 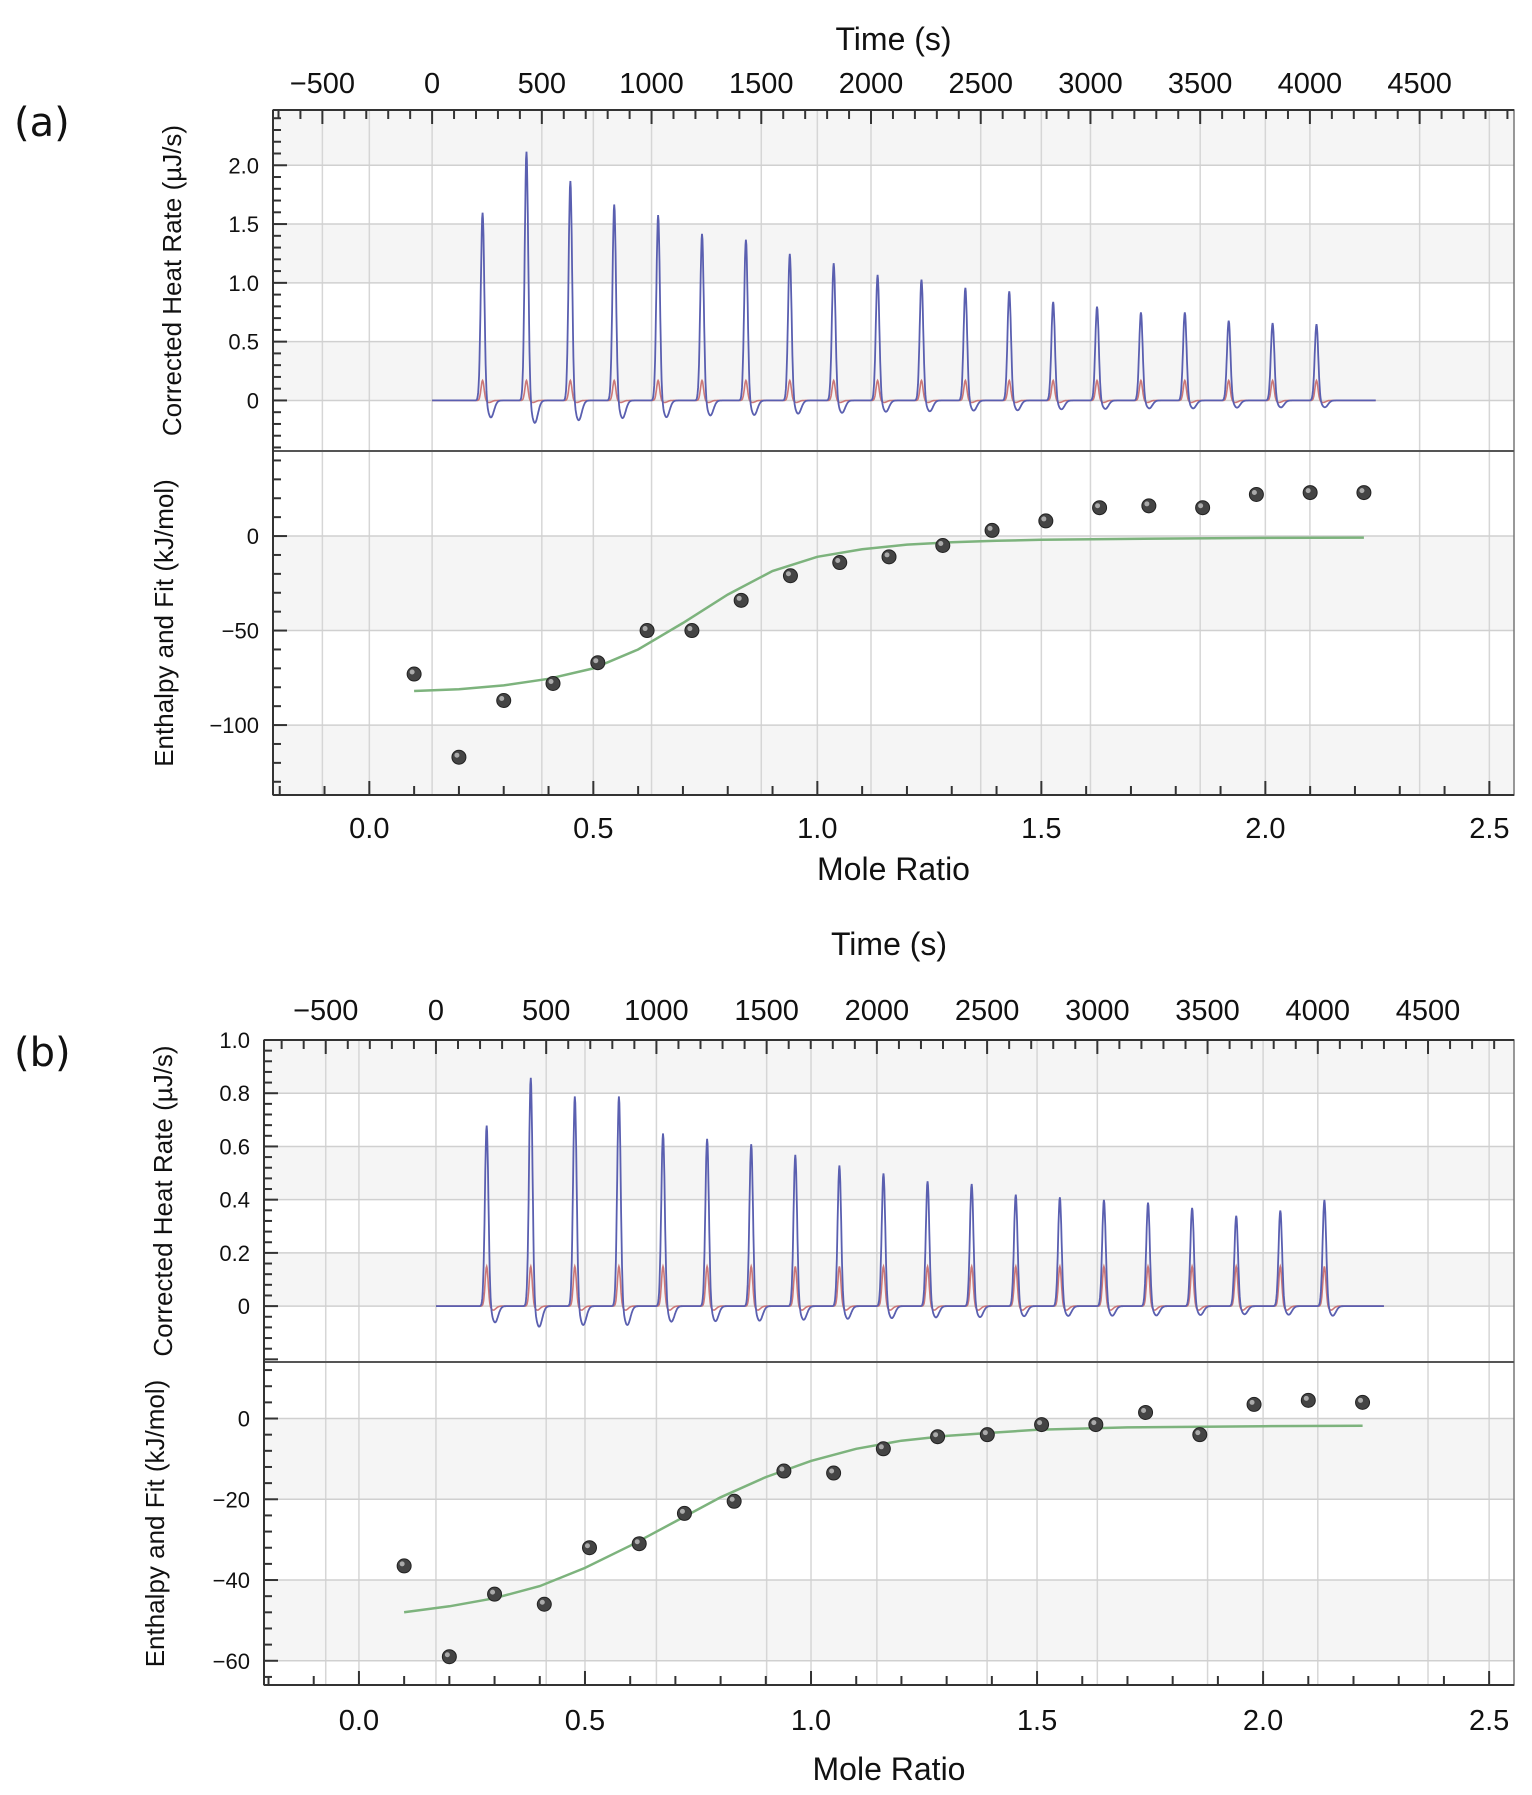 I want to click on bottom-tick-label: 2.5, so click(x=1489, y=829).